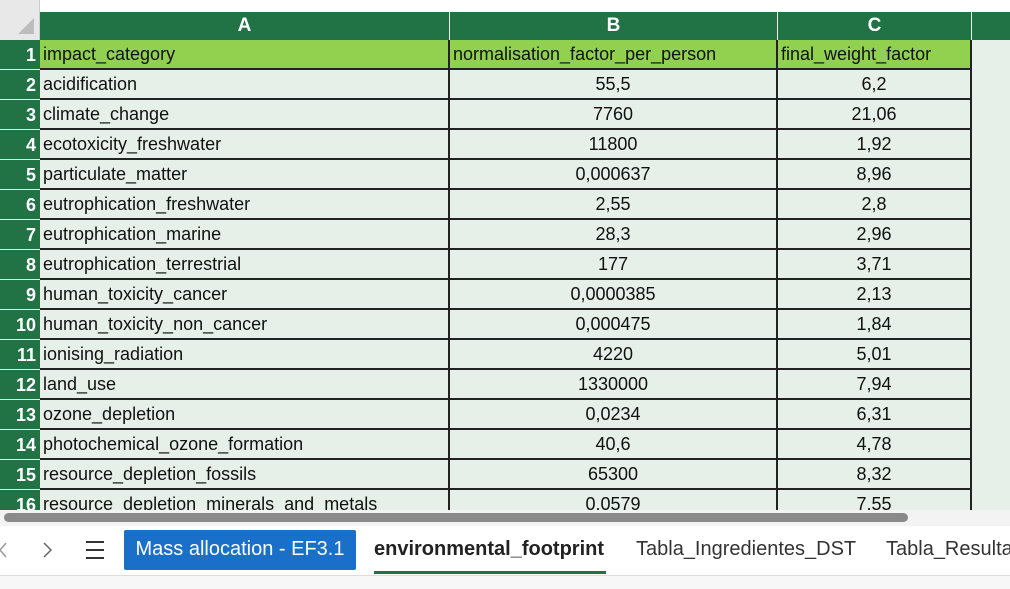 The height and width of the screenshot is (589, 1010). Describe the element at coordinates (875, 26) in the screenshot. I see `column-header: C` at that location.